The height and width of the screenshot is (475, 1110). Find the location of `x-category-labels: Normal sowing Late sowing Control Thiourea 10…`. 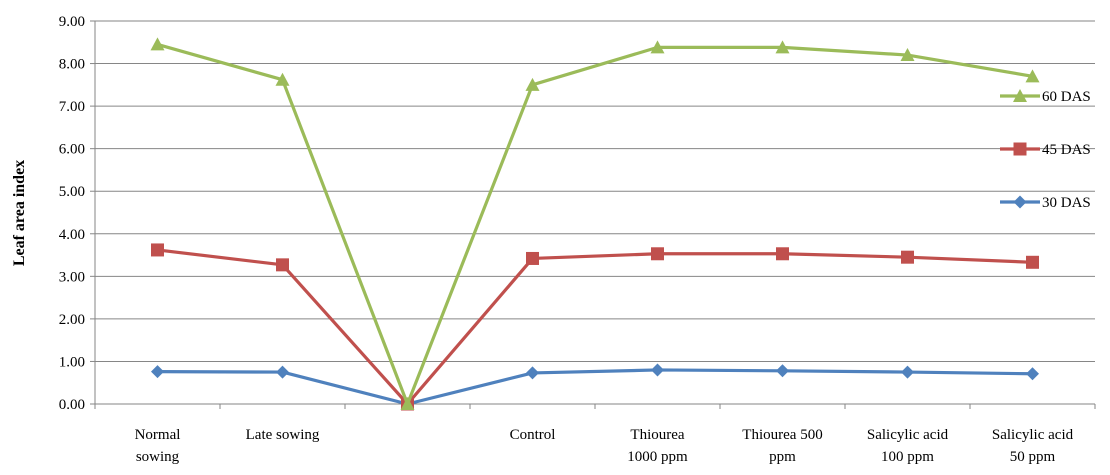

x-category-labels: Normal sowing Late sowing Control Thiourea 10… is located at coordinates (604, 446).